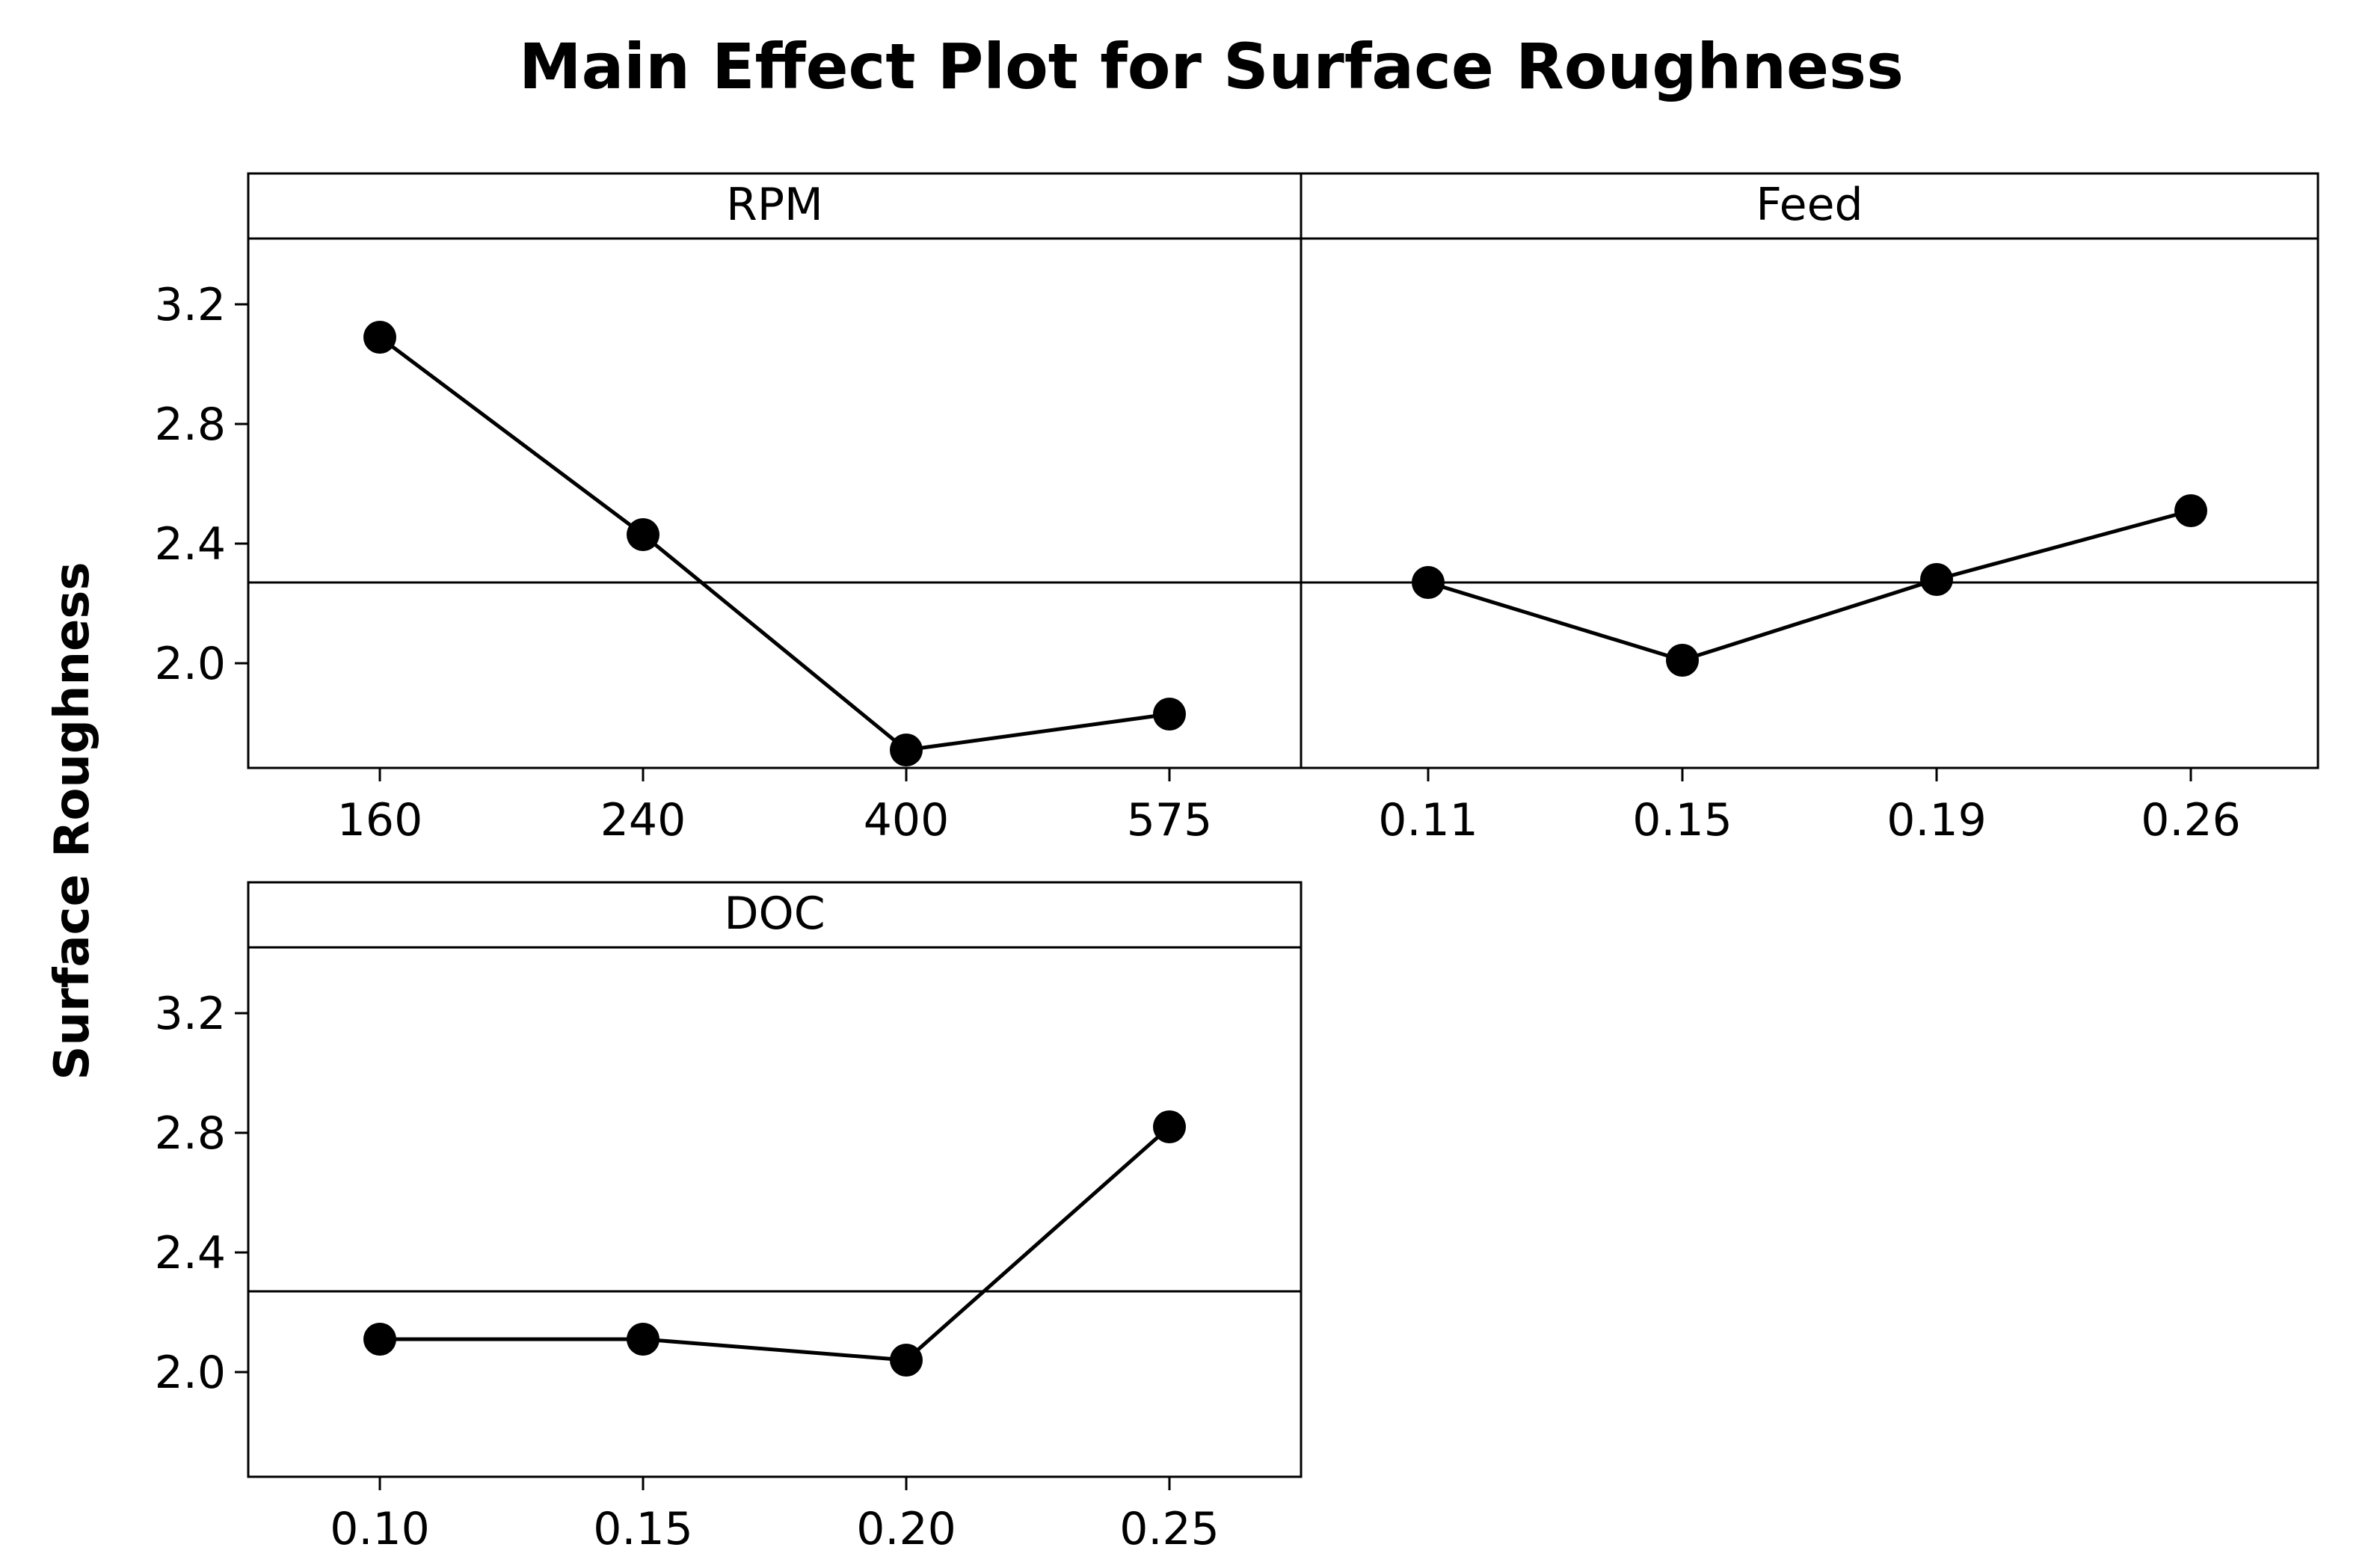 This screenshot has width=2380, height=1568. What do you see at coordinates (1211, 66) in the screenshot?
I see `chart-title: Main Effect Plot for Surface Roughness` at bounding box center [1211, 66].